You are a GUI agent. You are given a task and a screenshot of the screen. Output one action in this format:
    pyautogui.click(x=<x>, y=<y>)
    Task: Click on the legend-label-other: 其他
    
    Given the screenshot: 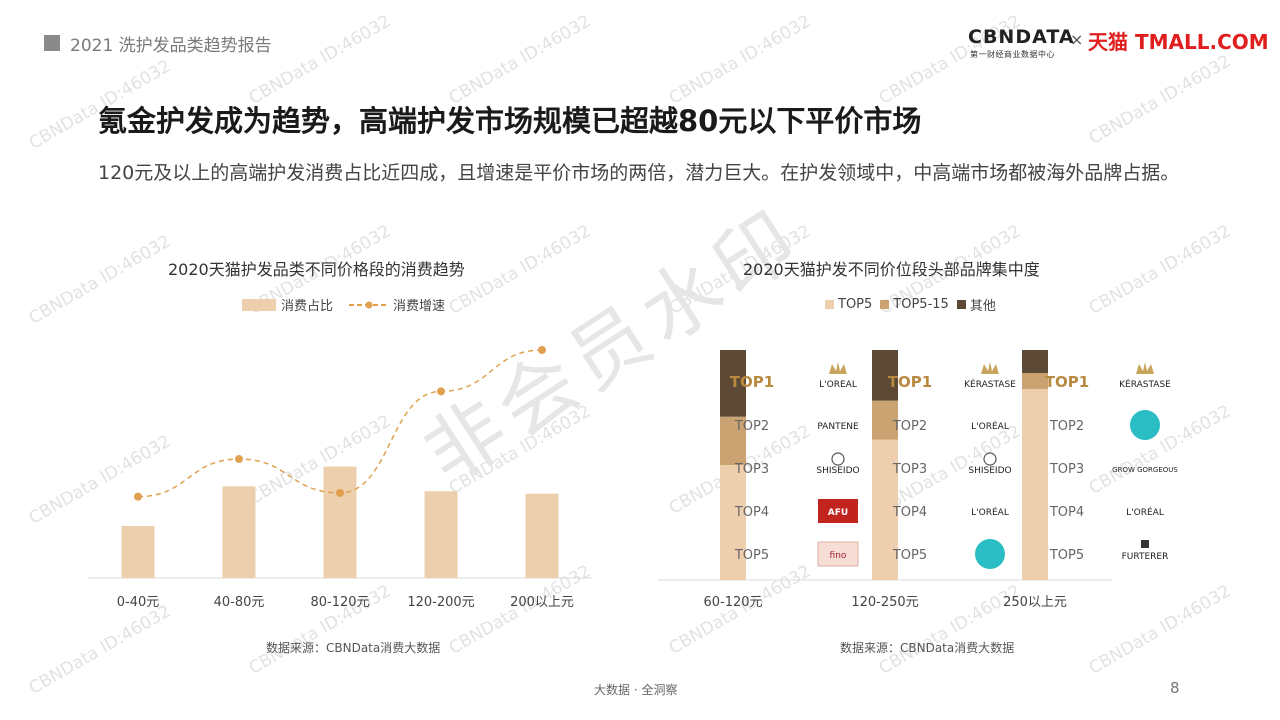 What is the action you would take?
    pyautogui.click(x=982, y=306)
    